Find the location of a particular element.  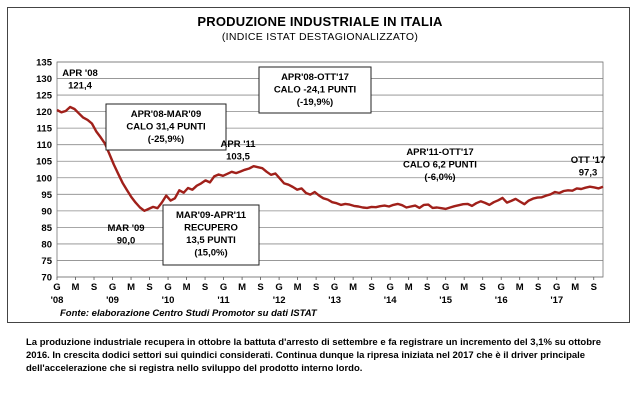

annotation-label: CALO 6,2 PUNTI is located at coordinates (440, 165).